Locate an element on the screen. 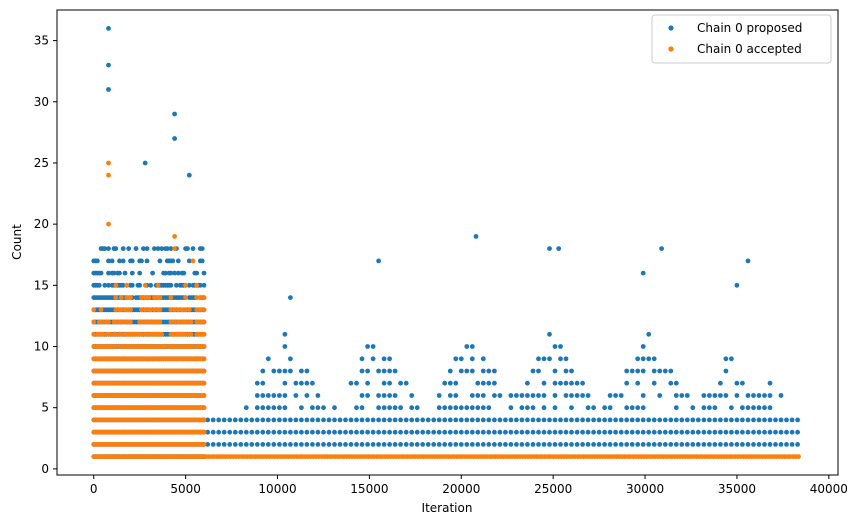 Image resolution: width=858 pixels, height=525 pixels. legend-label-proposed: Chain 0 proposed is located at coordinates (749, 28).